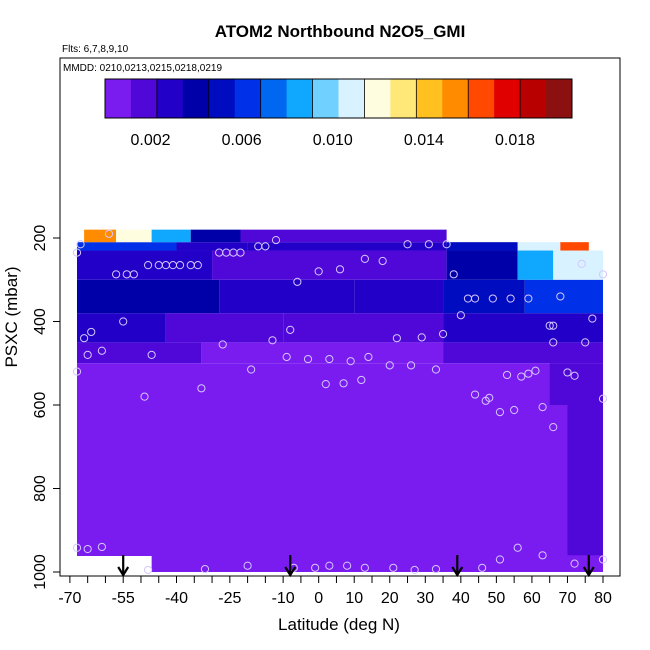 The height and width of the screenshot is (650, 650). What do you see at coordinates (40, 321) in the screenshot?
I see `y-tick-label: 400` at bounding box center [40, 321].